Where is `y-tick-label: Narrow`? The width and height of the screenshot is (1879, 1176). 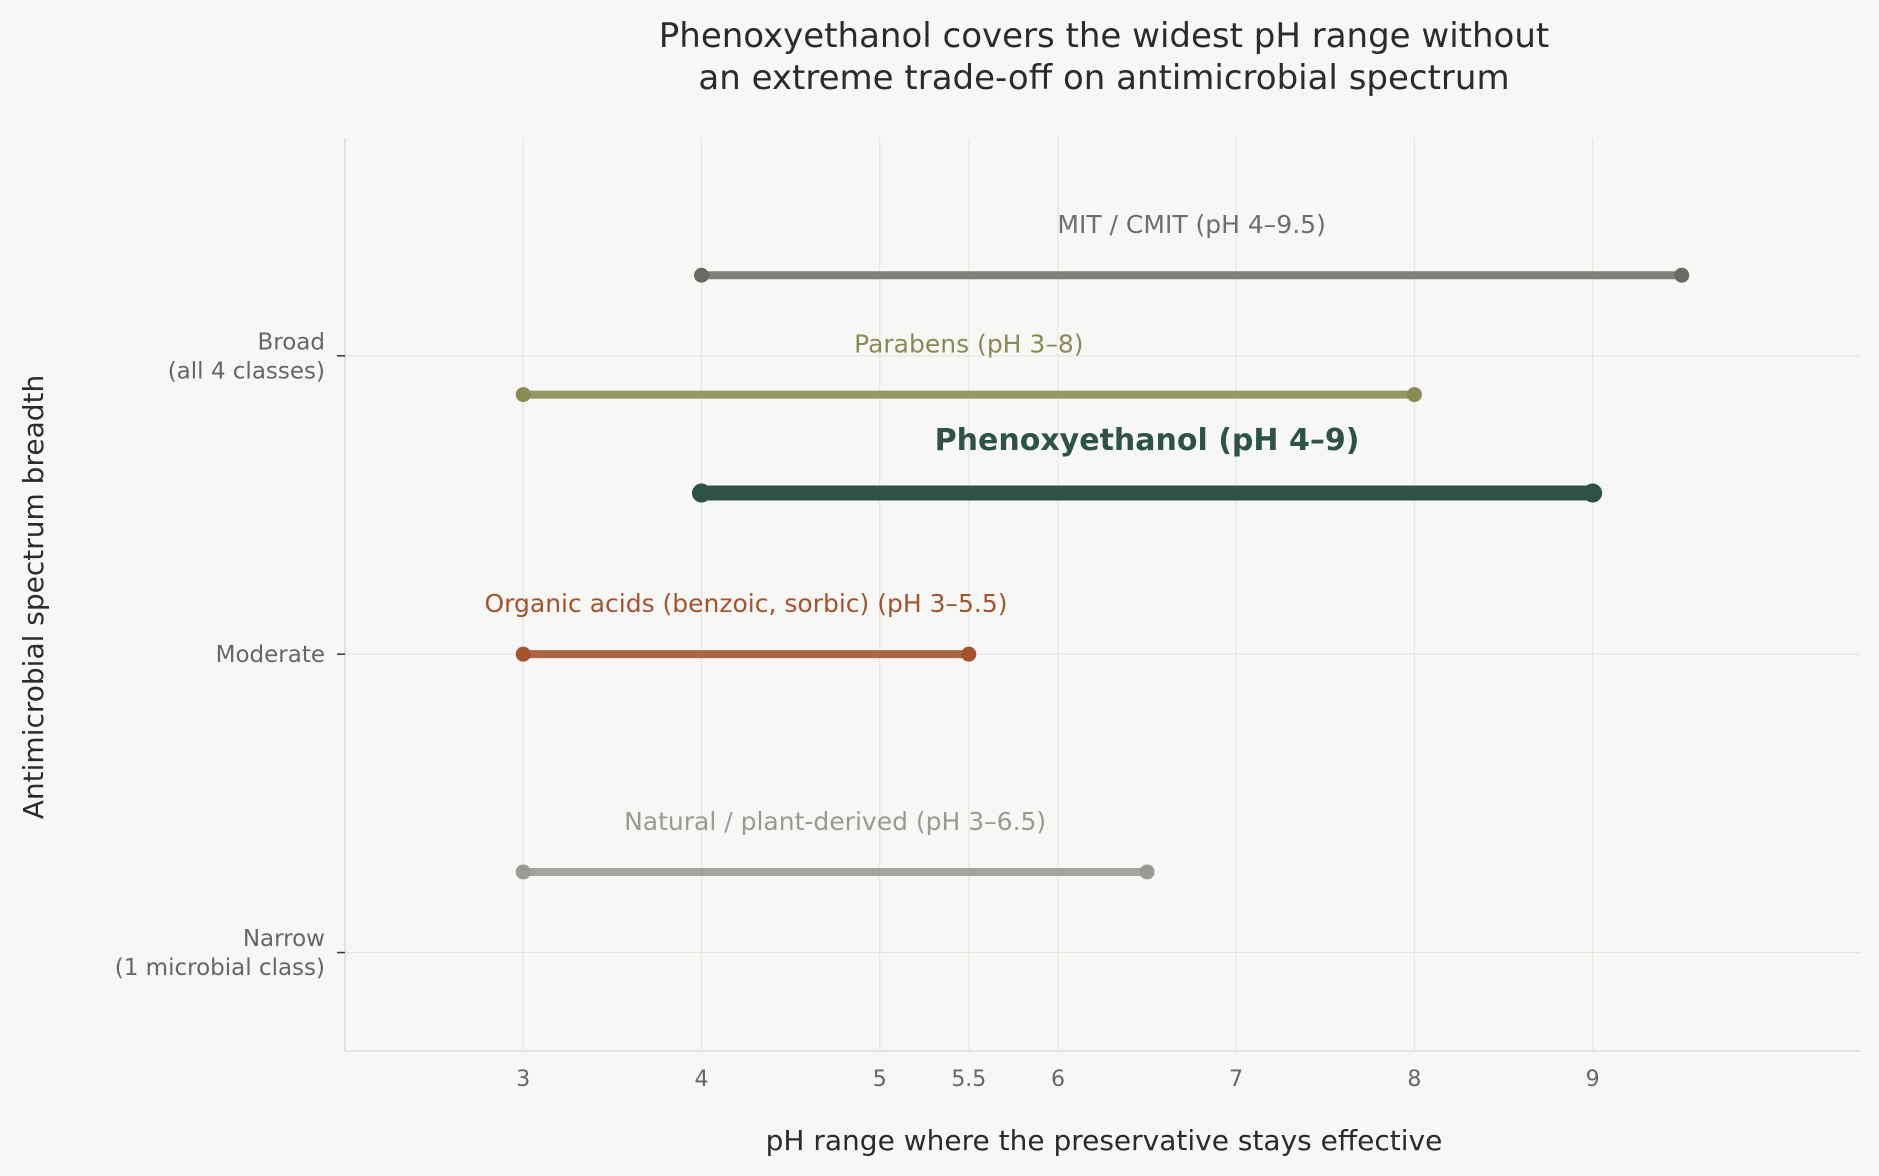
y-tick-label: Narrow is located at coordinates (284, 939).